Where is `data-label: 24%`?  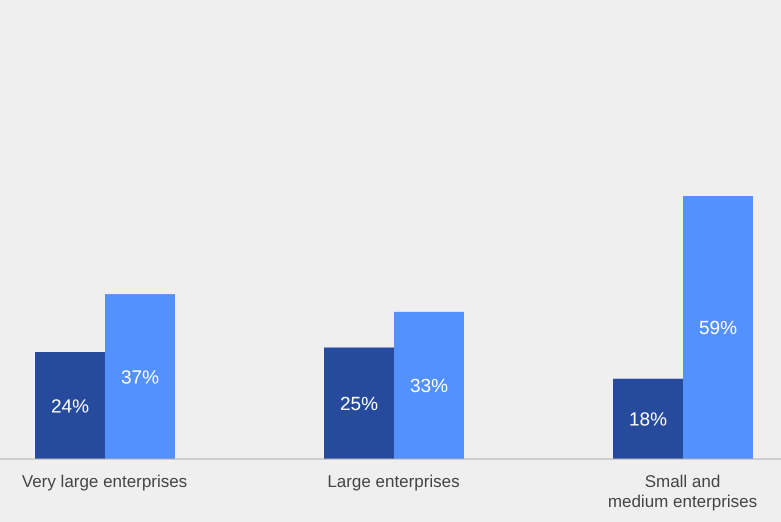
data-label: 24% is located at coordinates (70, 407).